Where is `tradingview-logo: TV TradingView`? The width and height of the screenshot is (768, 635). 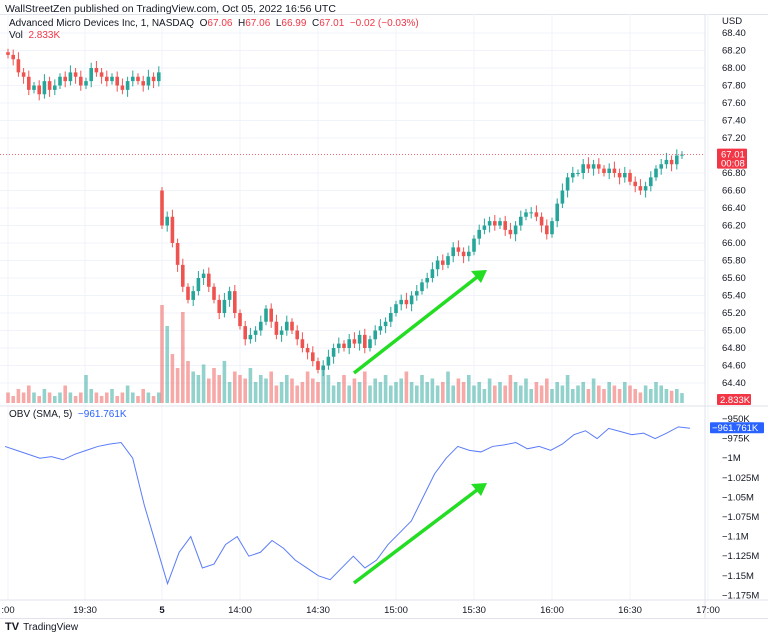 tradingview-logo: TV TradingView is located at coordinates (41, 627).